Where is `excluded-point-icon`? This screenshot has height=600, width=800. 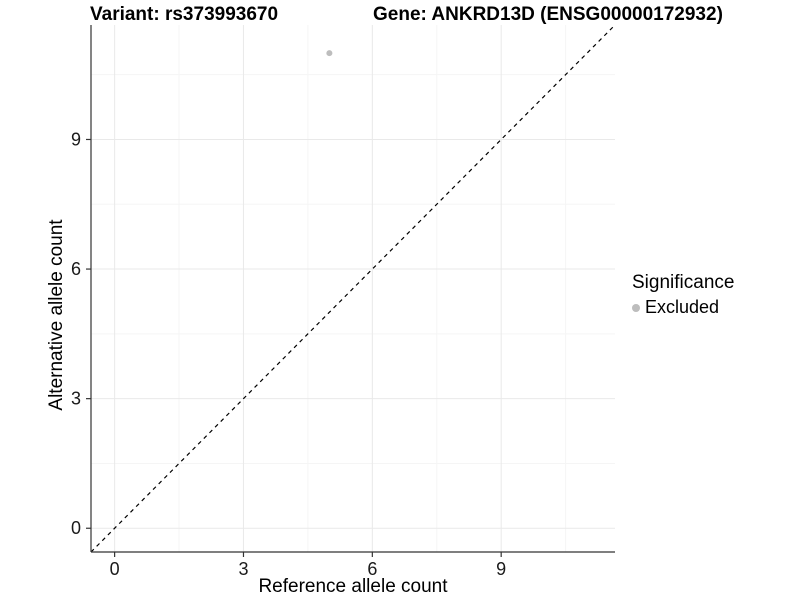
excluded-point-icon is located at coordinates (636, 307).